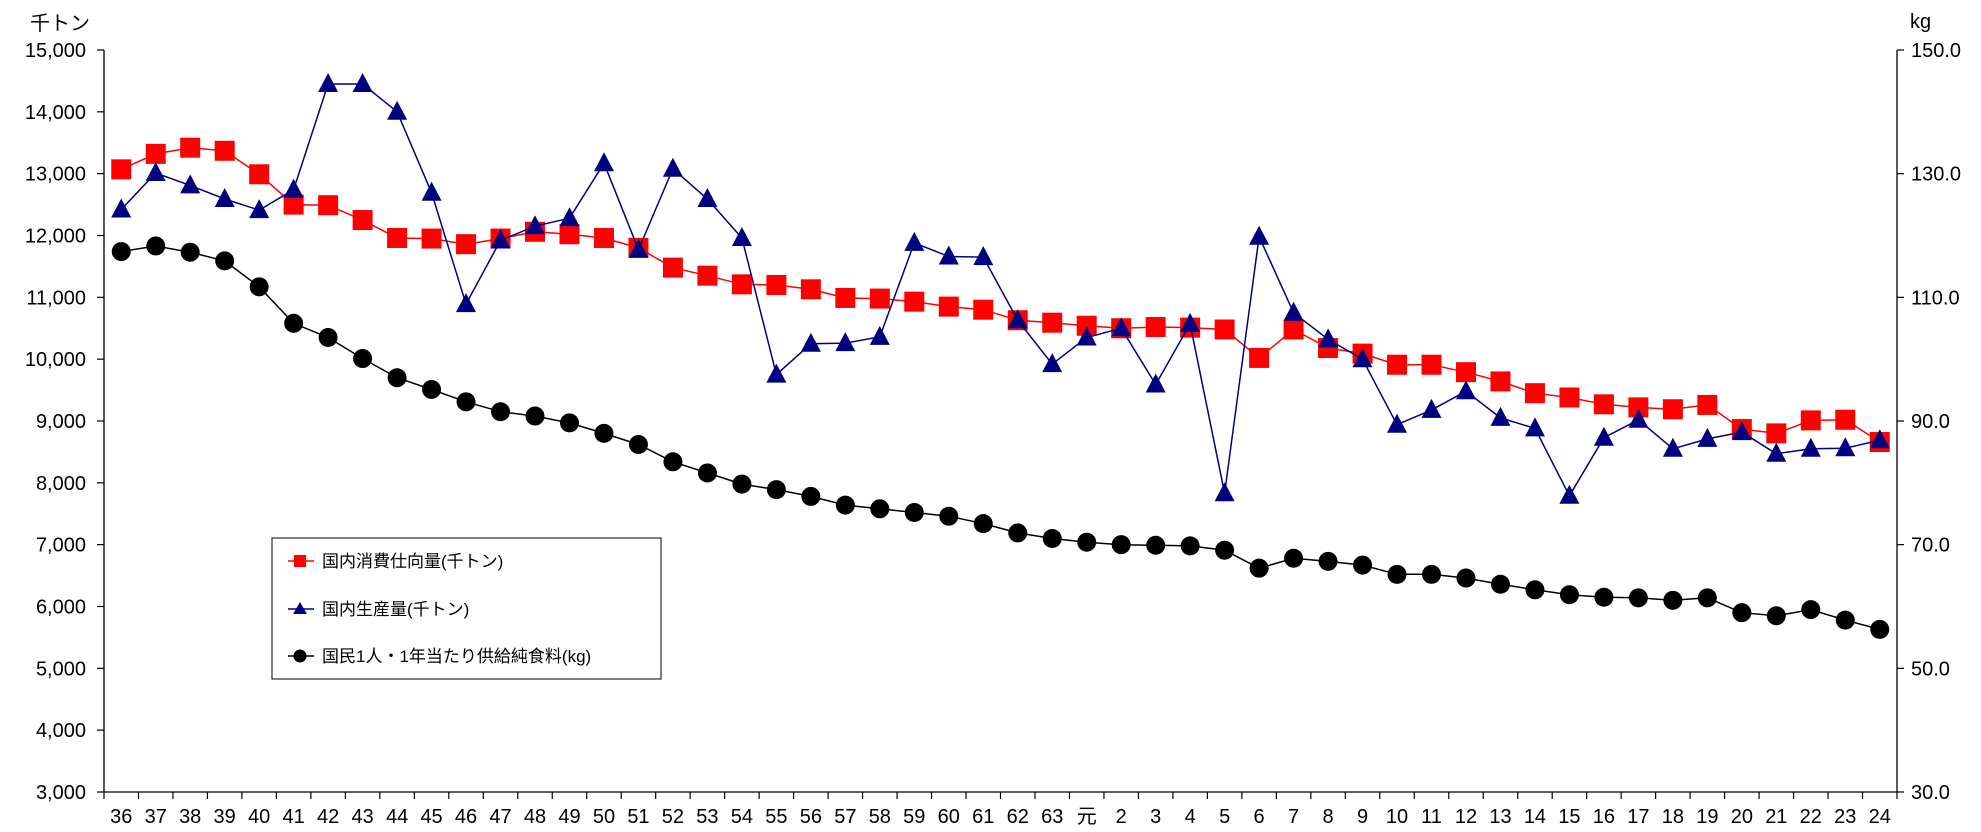  What do you see at coordinates (56, 298) in the screenshot?
I see `left-tick-label: 11,000` at bounding box center [56, 298].